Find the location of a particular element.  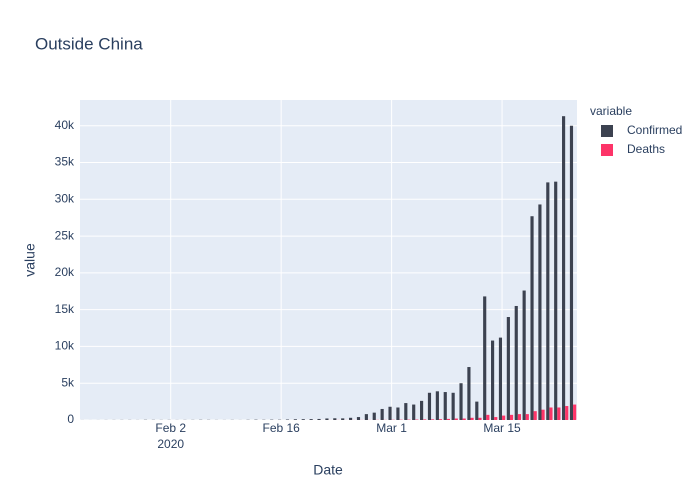

chart-title: Outside China is located at coordinates (89, 43).